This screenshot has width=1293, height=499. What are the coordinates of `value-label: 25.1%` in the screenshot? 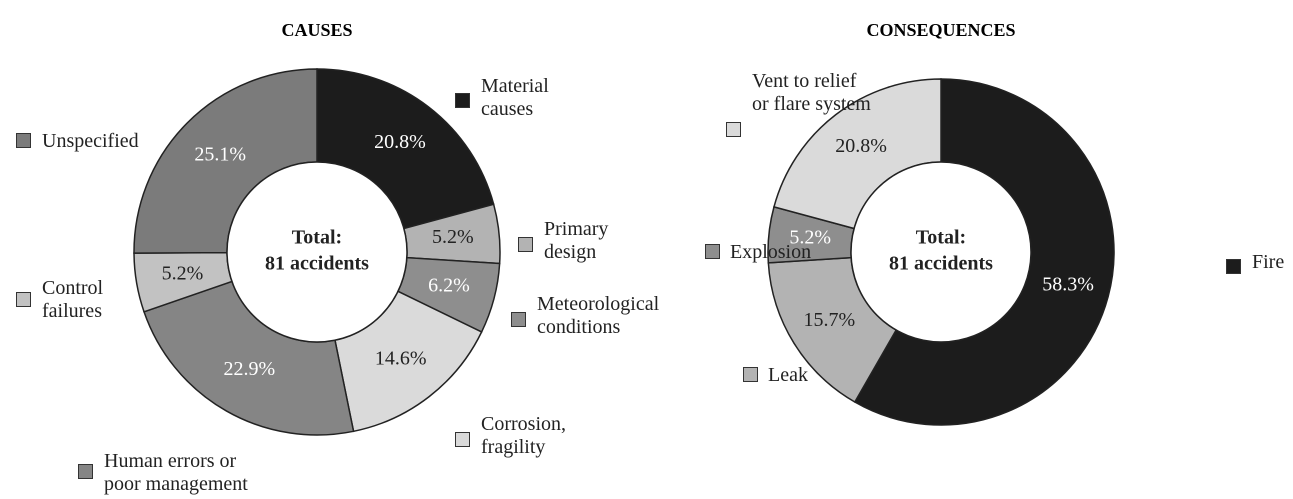 It's located at (220, 154).